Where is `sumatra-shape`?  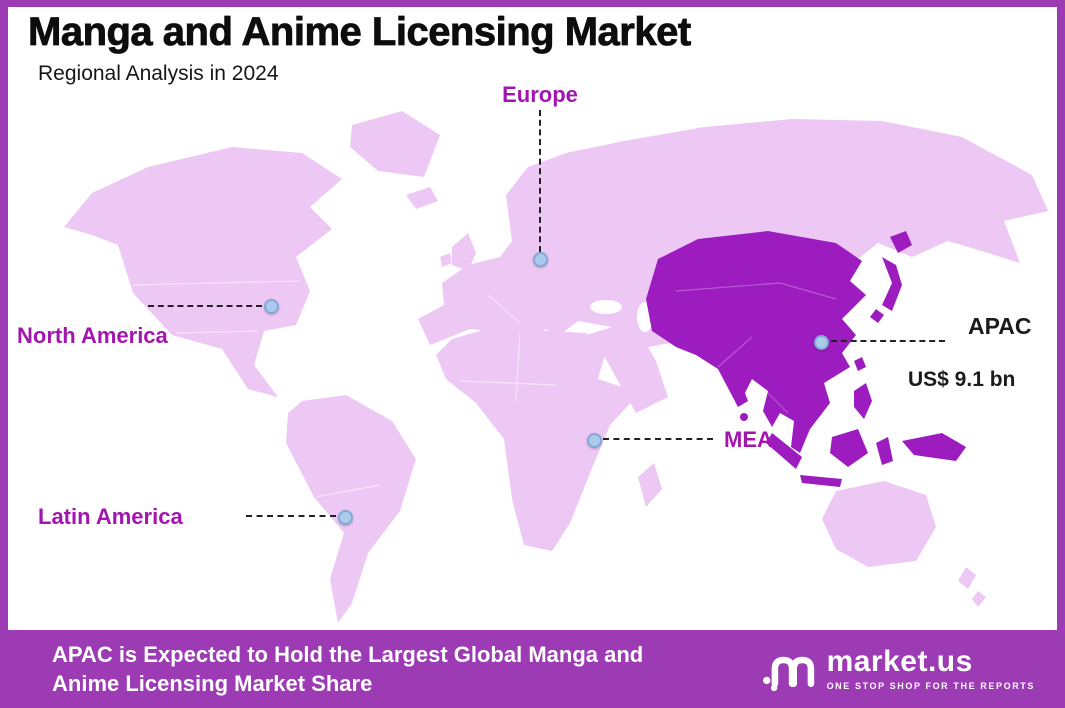
sumatra-shape is located at coordinates (784, 451).